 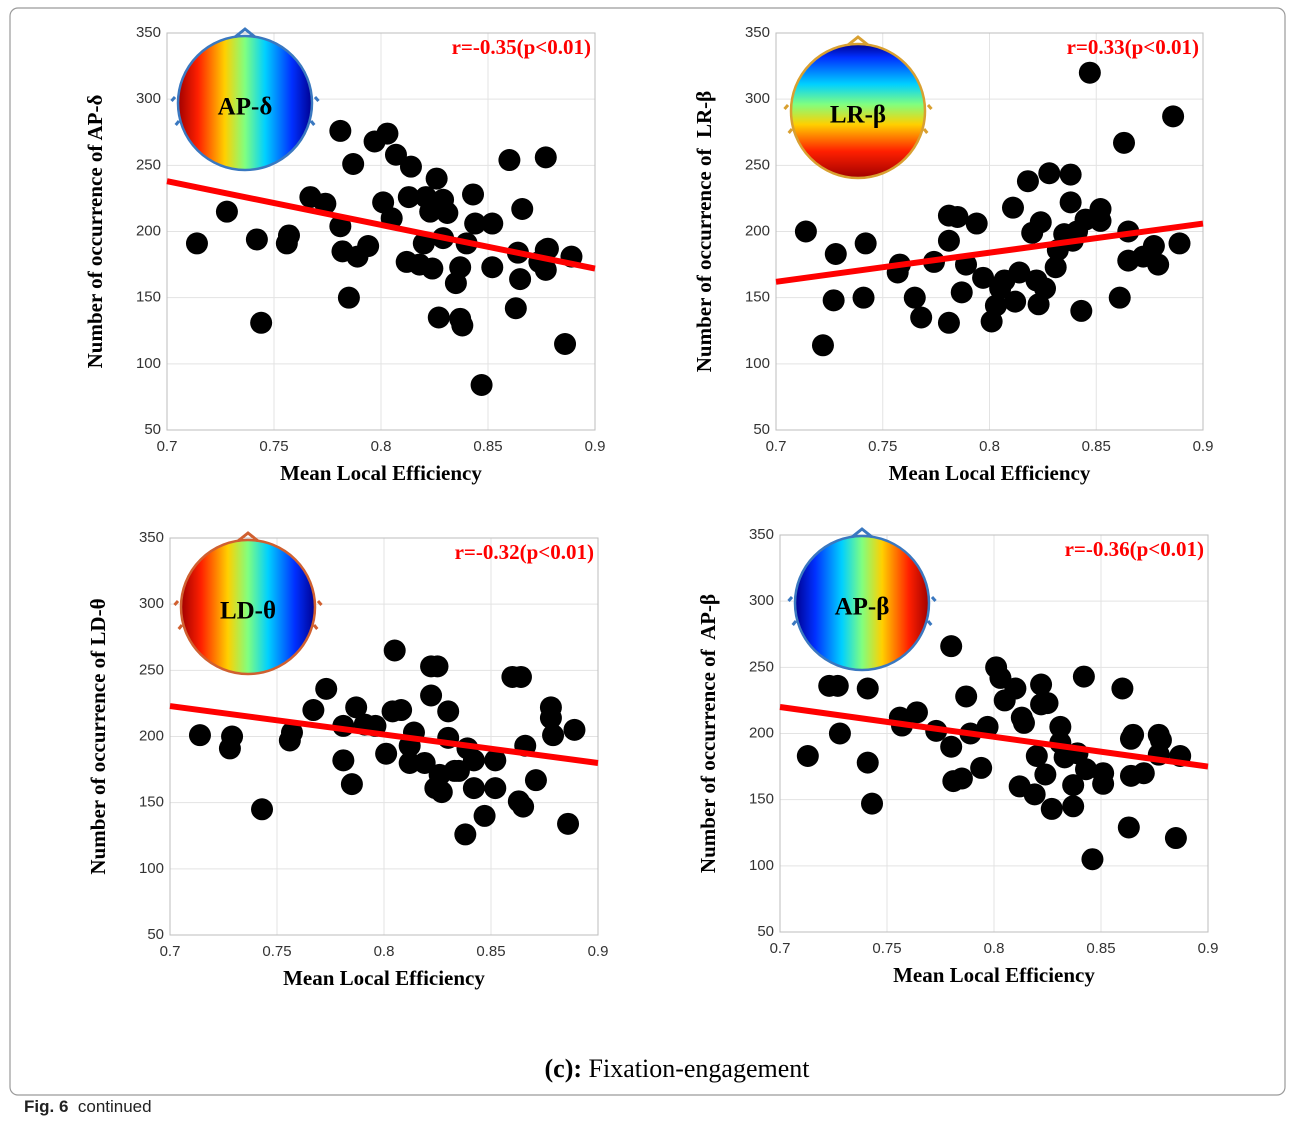 I want to click on y-tick-label: 350, so click(x=757, y=32).